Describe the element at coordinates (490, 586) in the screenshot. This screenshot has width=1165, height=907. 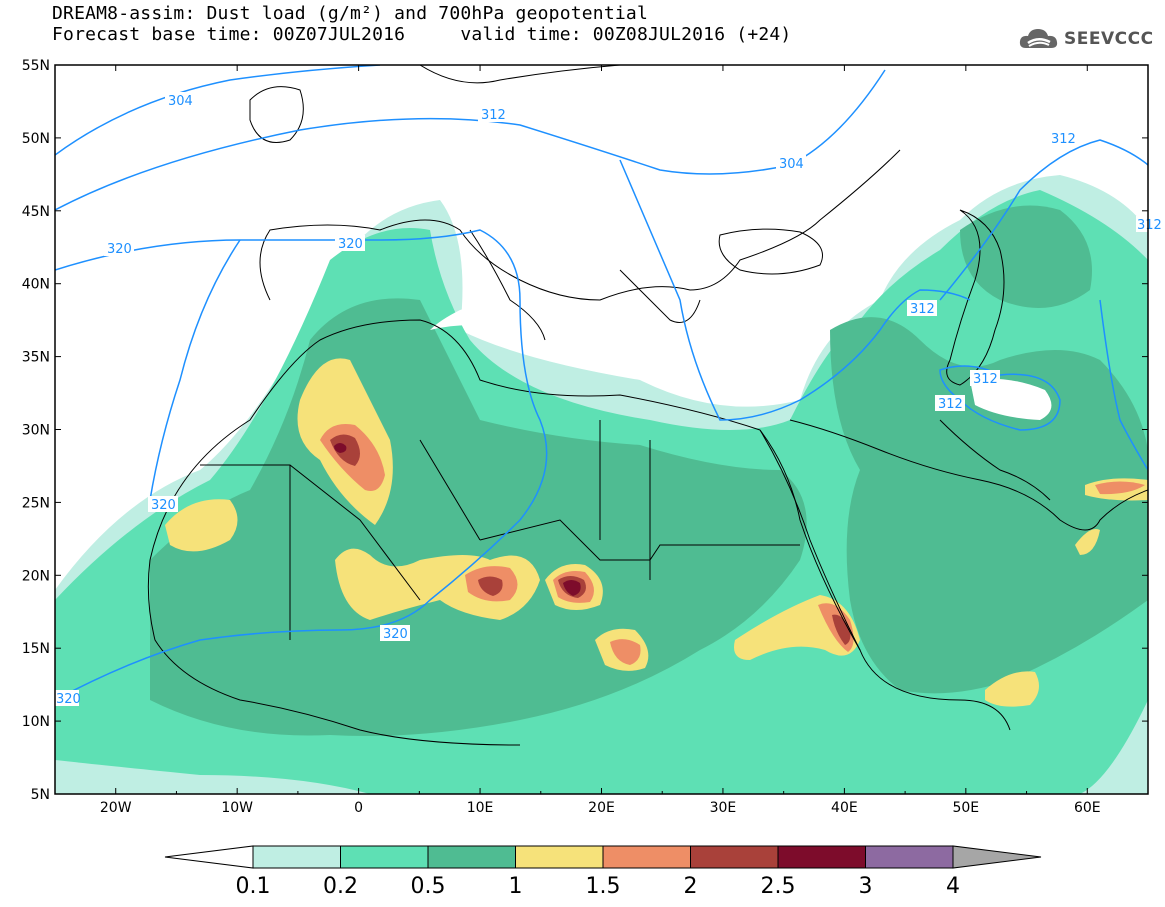
I see `dust-band-2-niger` at that location.